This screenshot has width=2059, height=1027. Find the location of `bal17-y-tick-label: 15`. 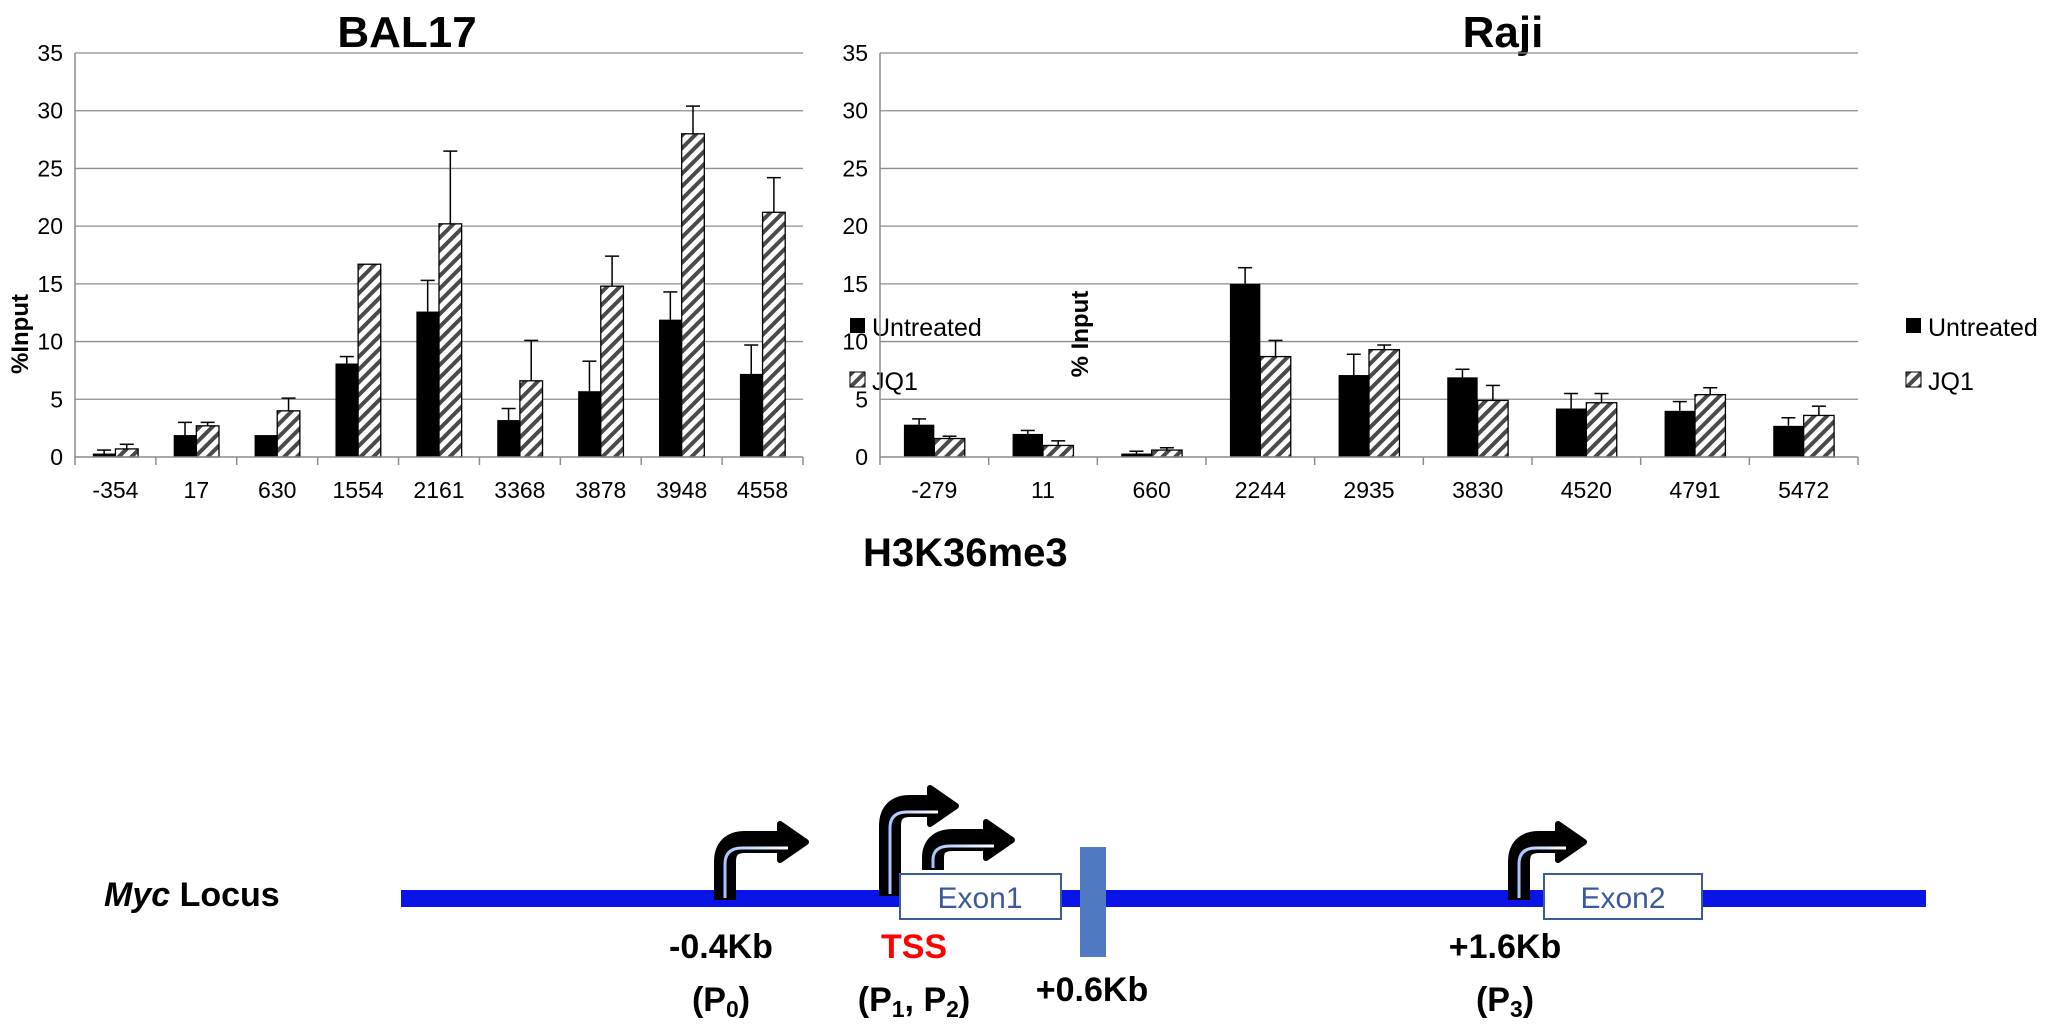

bal17-y-tick-label: 15 is located at coordinates (50, 284).